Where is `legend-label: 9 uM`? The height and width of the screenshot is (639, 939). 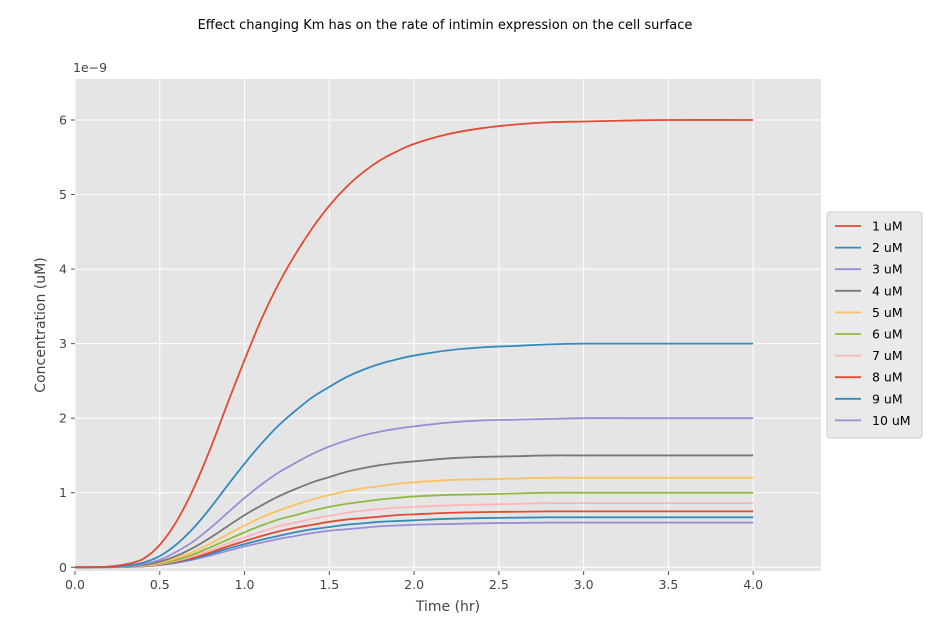 legend-label: 9 uM is located at coordinates (887, 398).